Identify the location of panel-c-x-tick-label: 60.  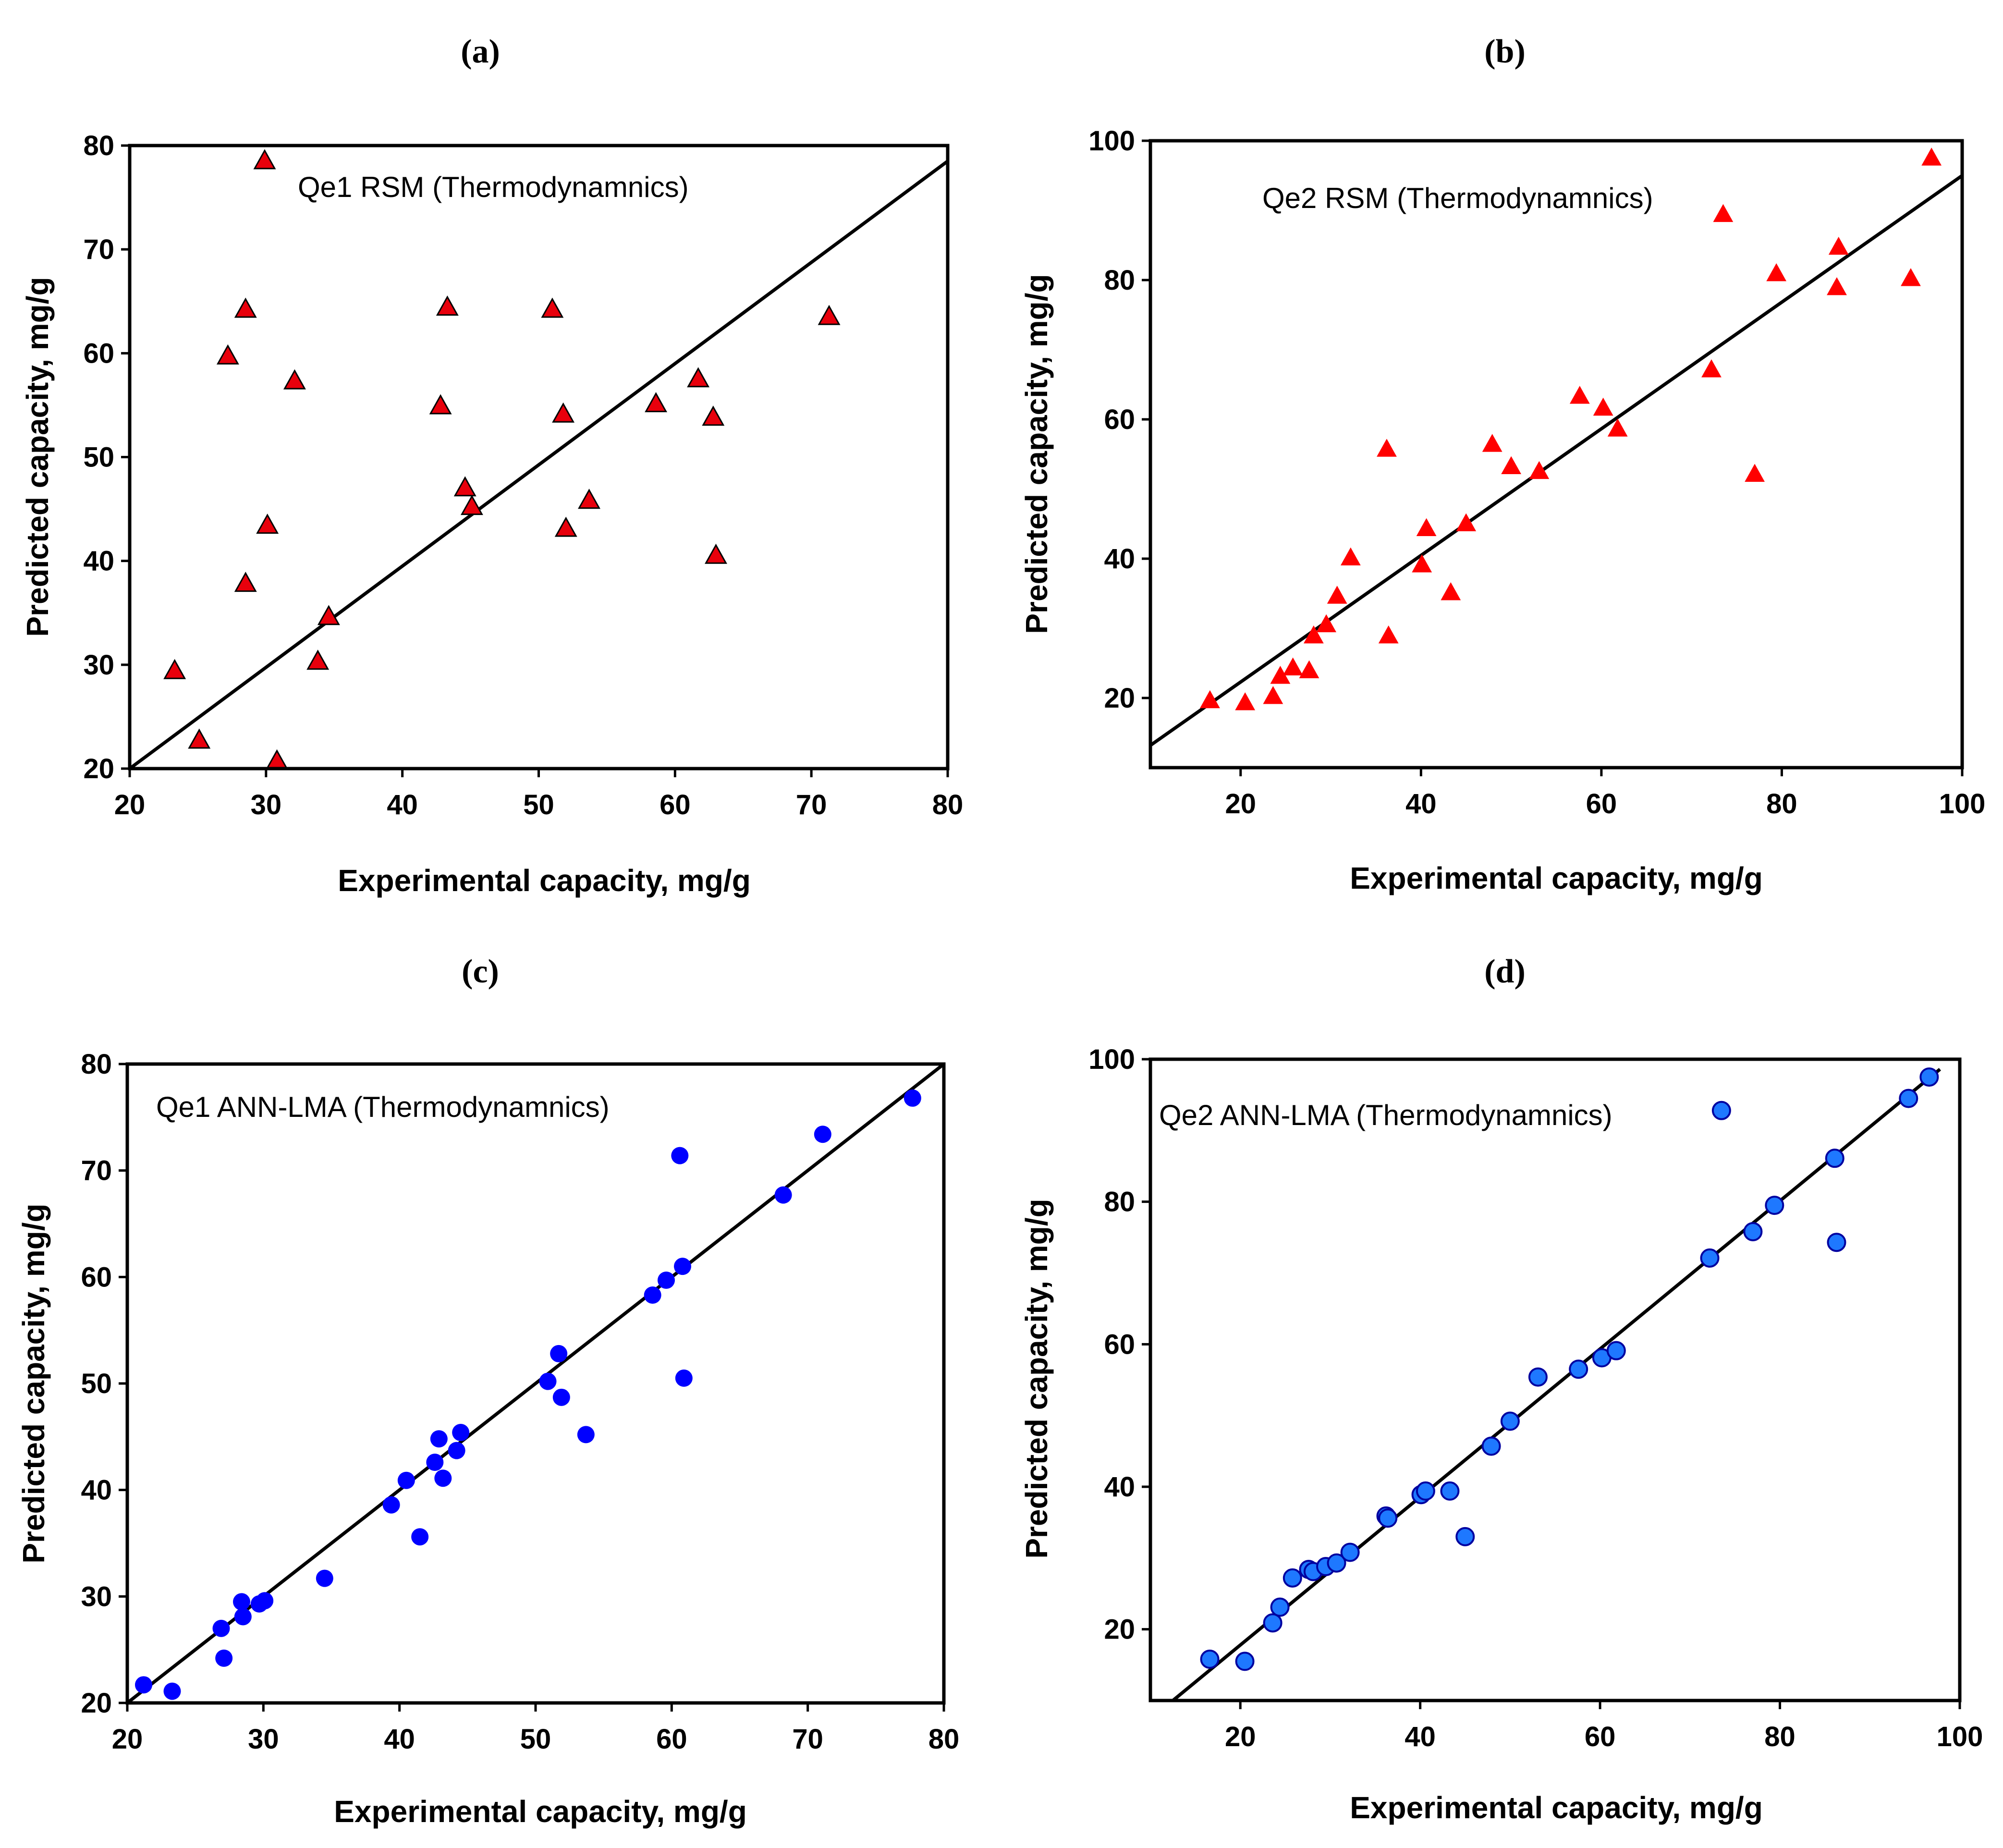
(671, 1739).